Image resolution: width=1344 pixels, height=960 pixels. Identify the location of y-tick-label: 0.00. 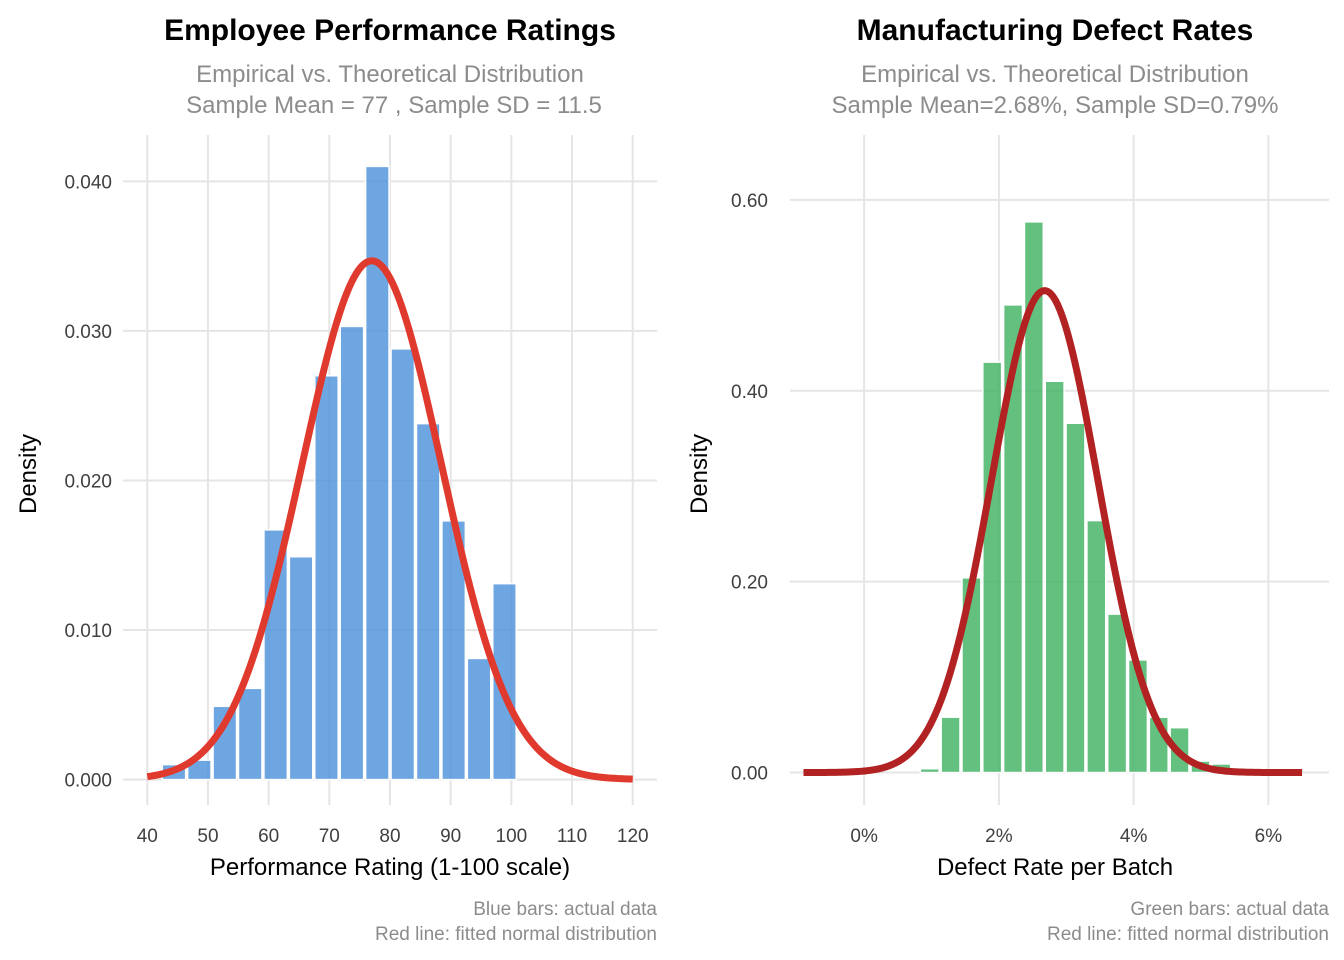
(749, 774).